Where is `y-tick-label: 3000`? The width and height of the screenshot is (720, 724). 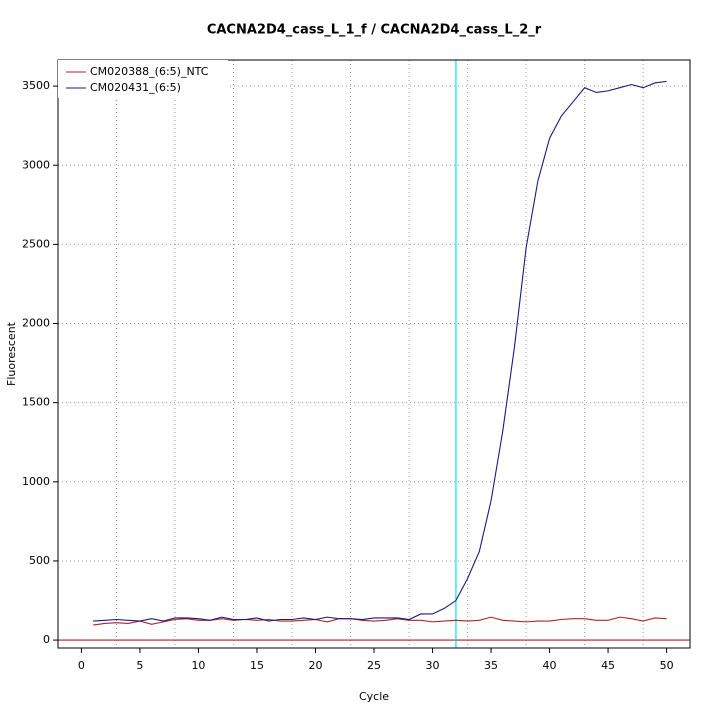
y-tick-label: 3000 is located at coordinates (36, 164).